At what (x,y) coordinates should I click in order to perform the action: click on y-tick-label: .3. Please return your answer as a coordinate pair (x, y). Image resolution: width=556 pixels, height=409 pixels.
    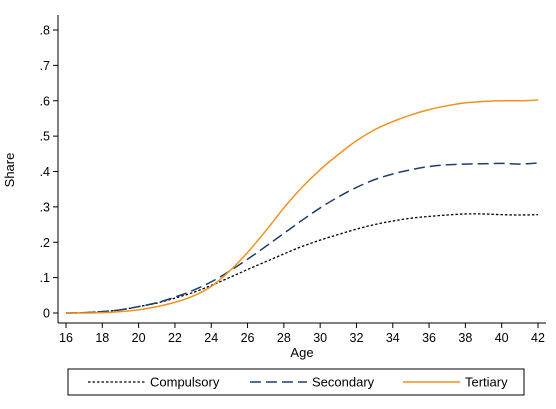
    Looking at the image, I should click on (45, 207).